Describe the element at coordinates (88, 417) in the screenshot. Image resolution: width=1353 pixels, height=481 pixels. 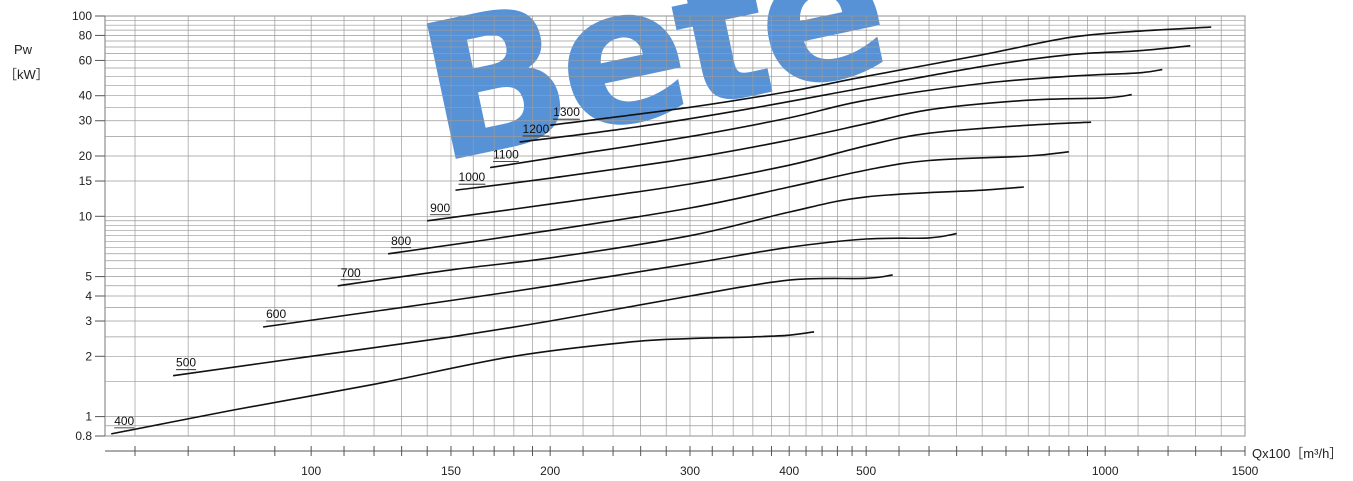
I see `y-tick-label: 1` at that location.